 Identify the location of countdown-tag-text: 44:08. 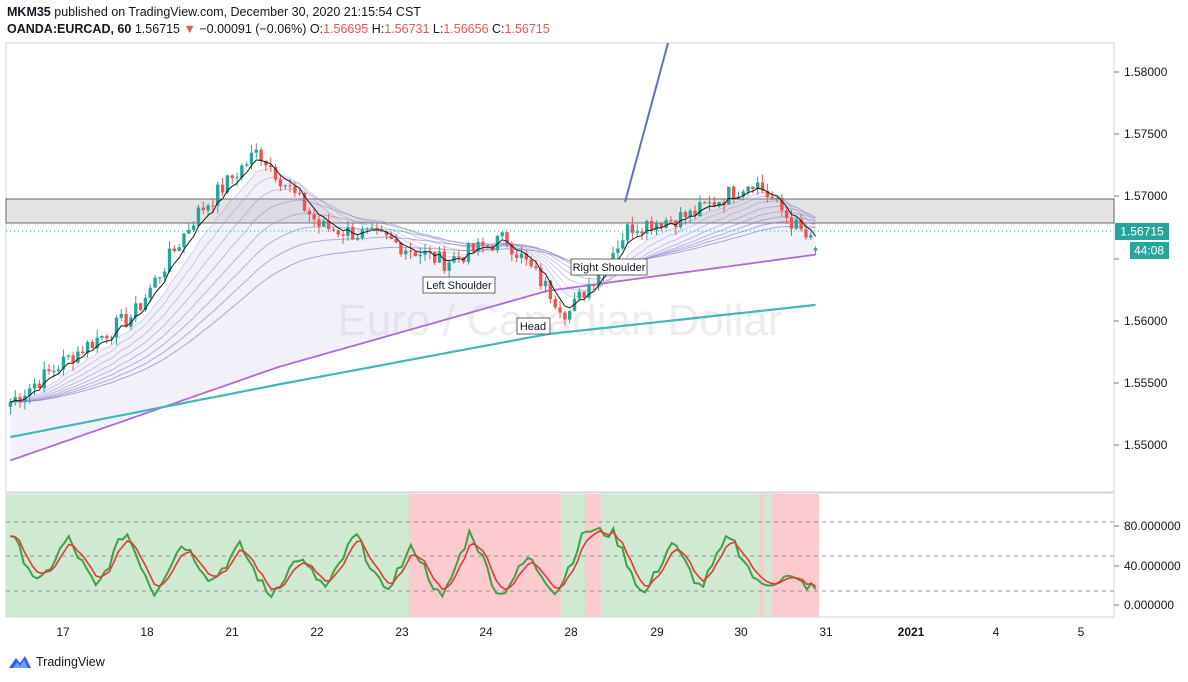
(1149, 251).